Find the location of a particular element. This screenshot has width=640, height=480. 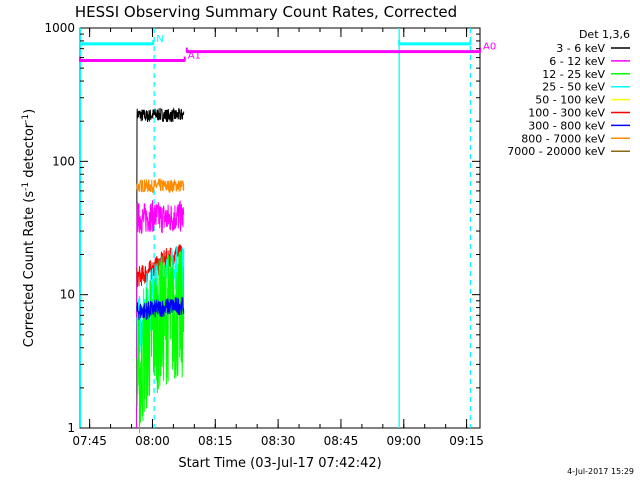

legend-item-label: 25 - 50 keV is located at coordinates (573, 87).